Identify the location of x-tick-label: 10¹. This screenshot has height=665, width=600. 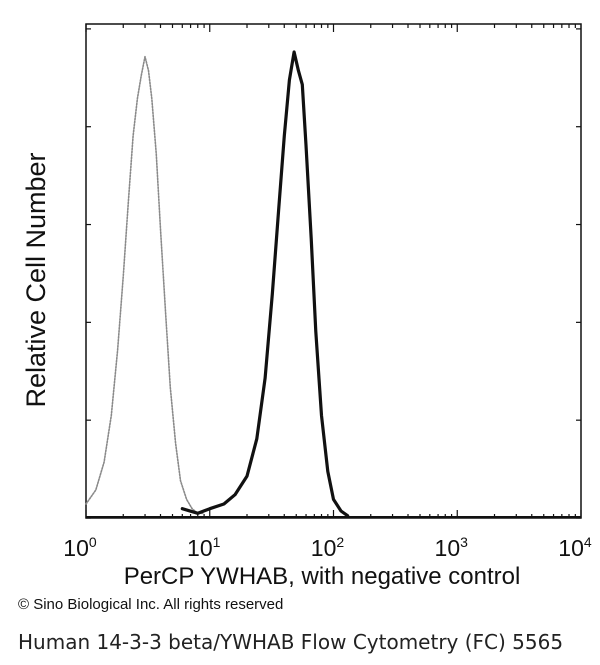
(204, 547).